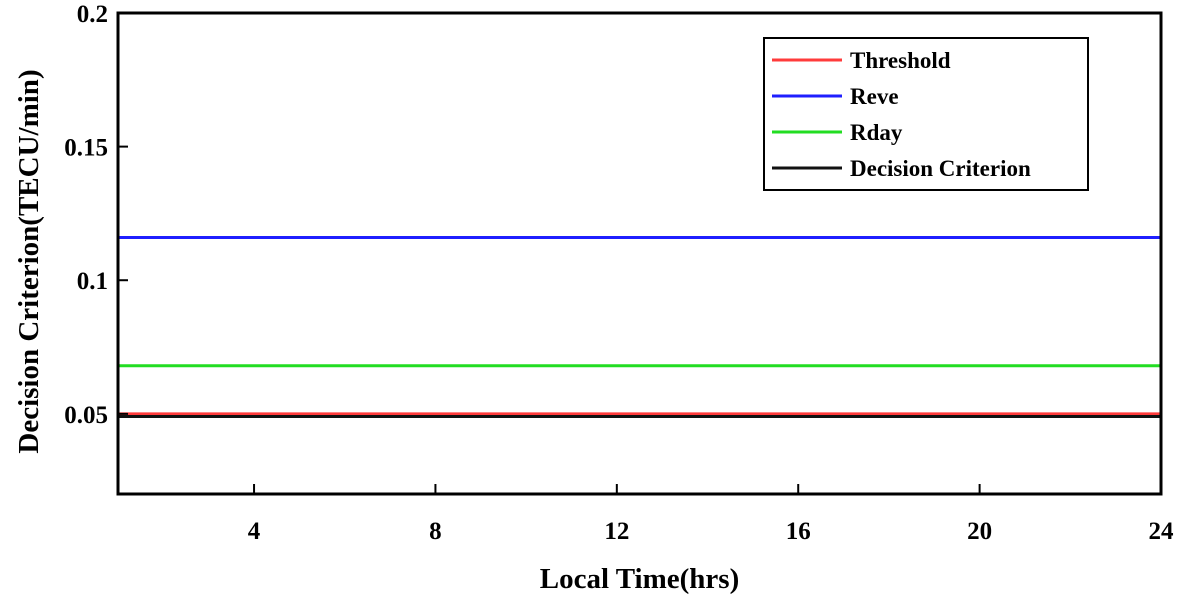 The image size is (1181, 596). What do you see at coordinates (92, 281) in the screenshot?
I see `y-tick-label: 0.1` at bounding box center [92, 281].